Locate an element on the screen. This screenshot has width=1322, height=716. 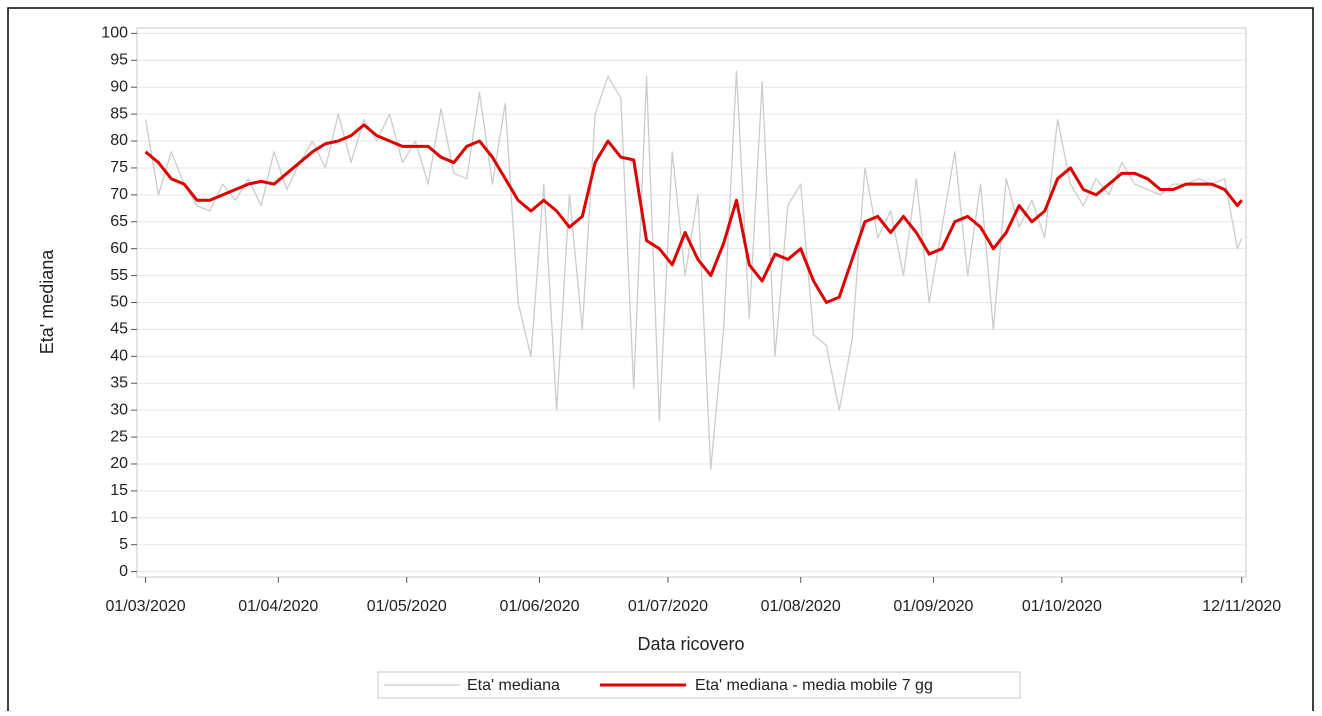
x-tick-label: 01/09/2020 is located at coordinates (933, 606).